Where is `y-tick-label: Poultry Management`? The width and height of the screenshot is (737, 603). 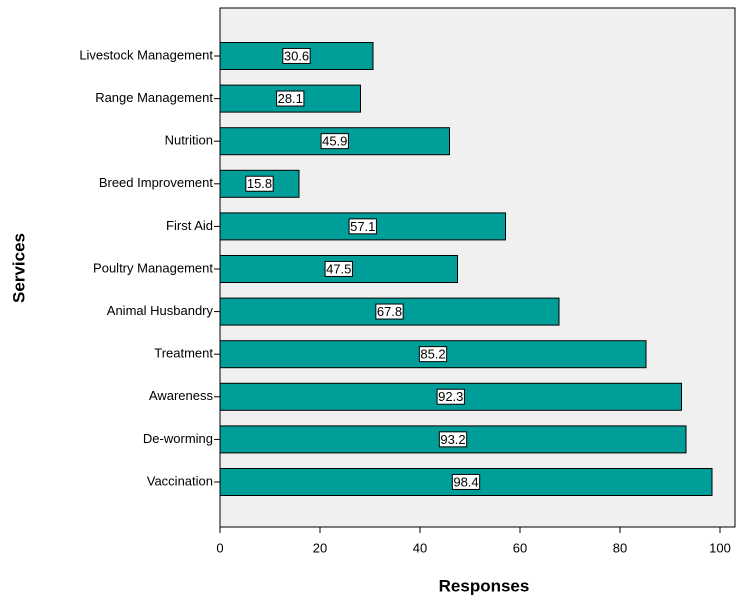 y-tick-label: Poultry Management is located at coordinates (153, 267).